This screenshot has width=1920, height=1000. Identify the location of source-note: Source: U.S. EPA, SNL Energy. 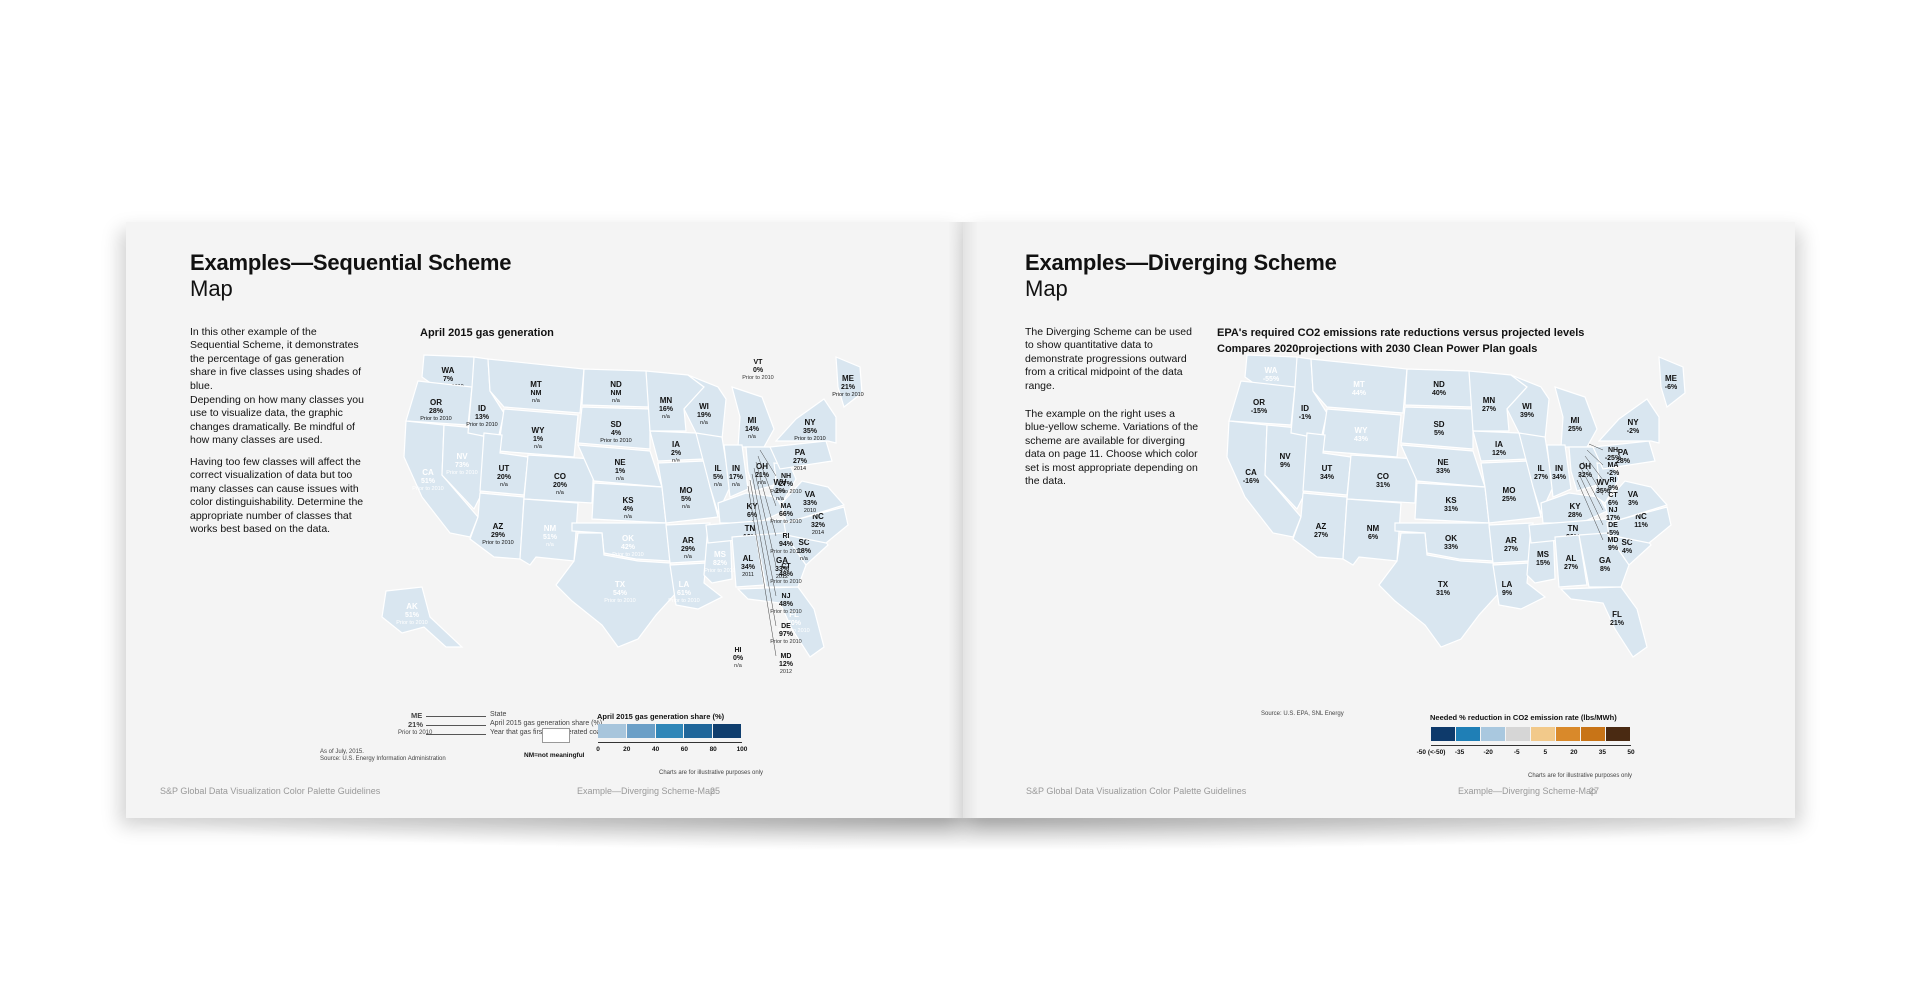
(1302, 714).